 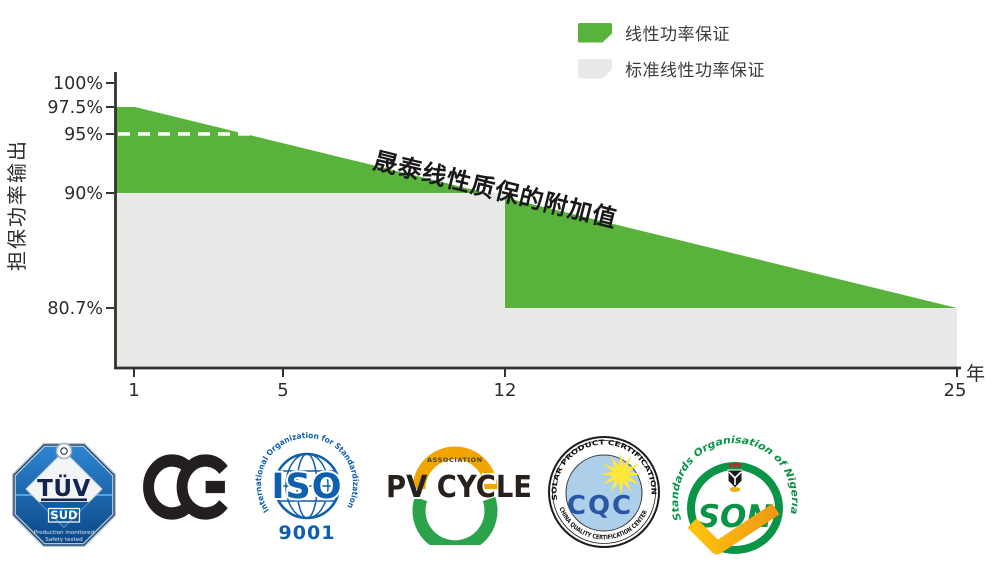 I want to click on y-tick-80-7: 80.7%, so click(x=75, y=309).